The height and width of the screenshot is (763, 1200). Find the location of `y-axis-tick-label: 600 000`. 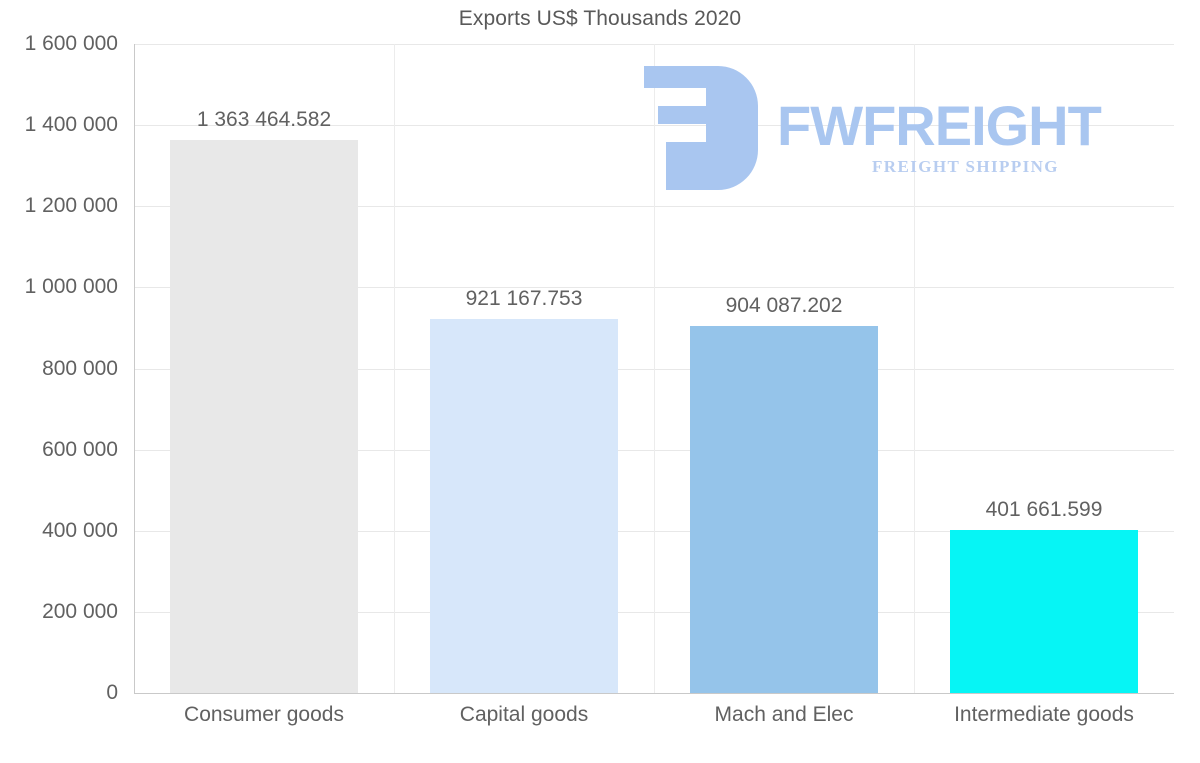

y-axis-tick-label: 600 000 is located at coordinates (80, 449).